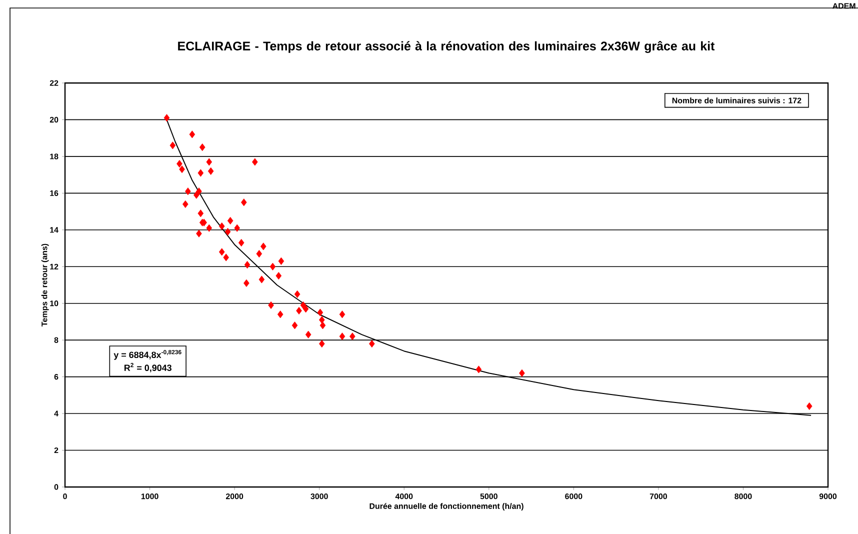  What do you see at coordinates (446, 47) in the screenshot?
I see `chart-title: ECLAIRAGE - Temps de retour associé à la rénovation des luminaires 2x36W grâce au kit` at bounding box center [446, 47].